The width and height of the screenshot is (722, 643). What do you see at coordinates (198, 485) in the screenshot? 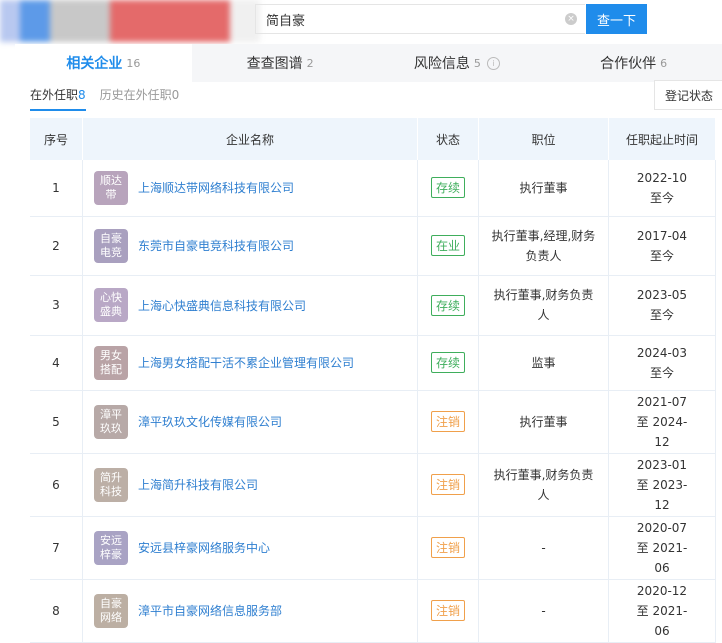
I see `company-link: 上海简升科技有限公司` at bounding box center [198, 485].